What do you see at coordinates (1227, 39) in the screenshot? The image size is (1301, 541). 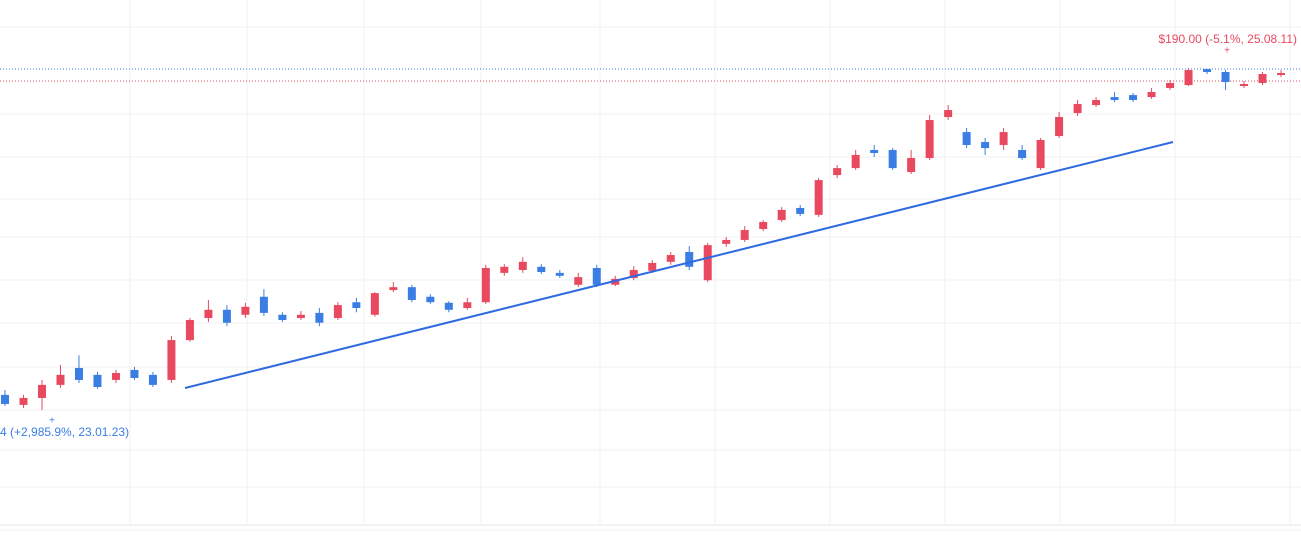 I see `high-label: $190.00 (-5.1%, 25.08.11)` at bounding box center [1227, 39].